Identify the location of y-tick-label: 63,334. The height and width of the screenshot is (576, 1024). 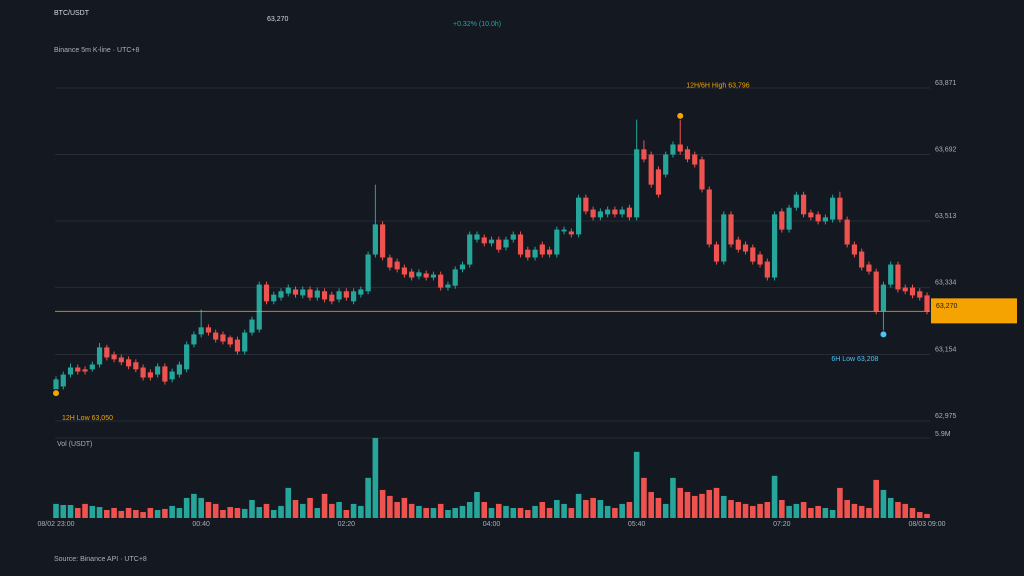
(946, 282).